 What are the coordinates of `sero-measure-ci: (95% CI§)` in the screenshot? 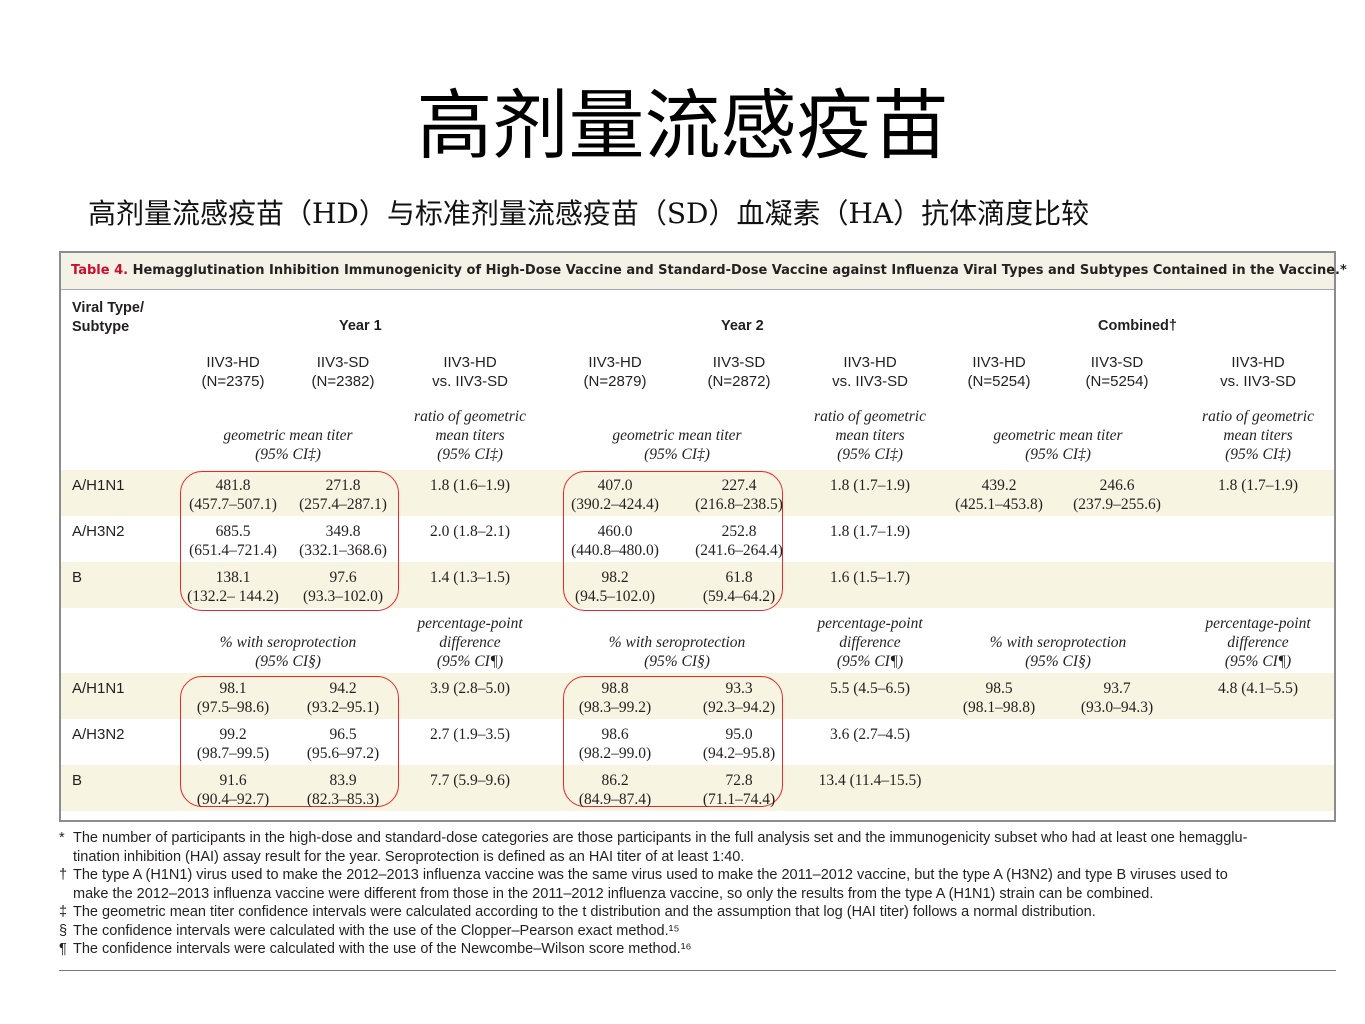 It's located at (288, 661).